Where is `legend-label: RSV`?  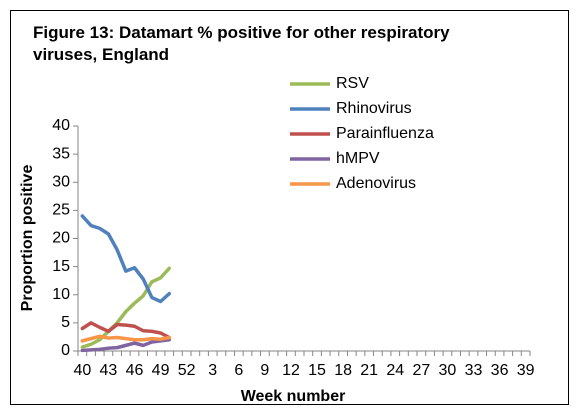 legend-label: RSV is located at coordinates (352, 83).